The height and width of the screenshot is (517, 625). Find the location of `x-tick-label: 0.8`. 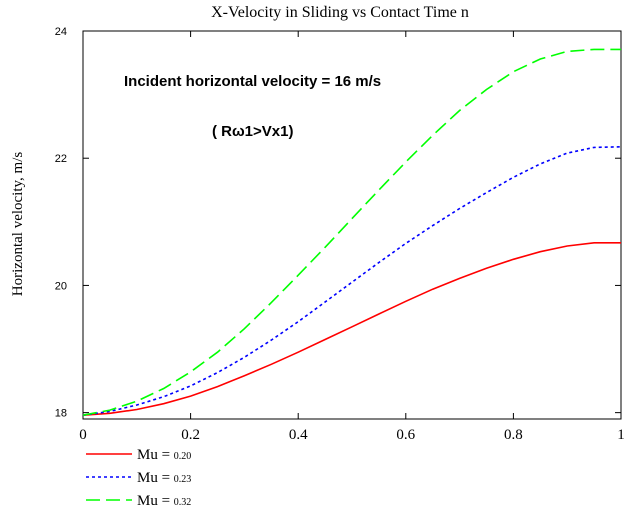

x-tick-label: 0.8 is located at coordinates (513, 435).